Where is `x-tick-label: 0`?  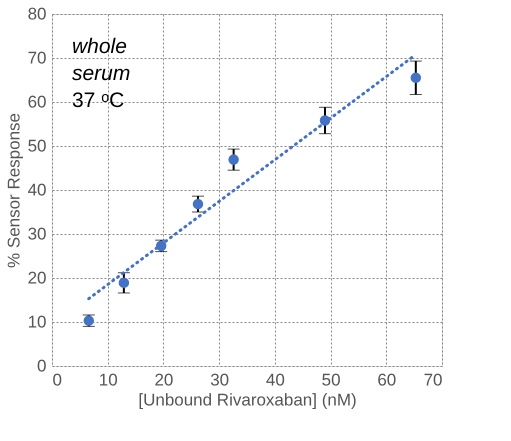 x-tick-label: 0 is located at coordinates (57, 380).